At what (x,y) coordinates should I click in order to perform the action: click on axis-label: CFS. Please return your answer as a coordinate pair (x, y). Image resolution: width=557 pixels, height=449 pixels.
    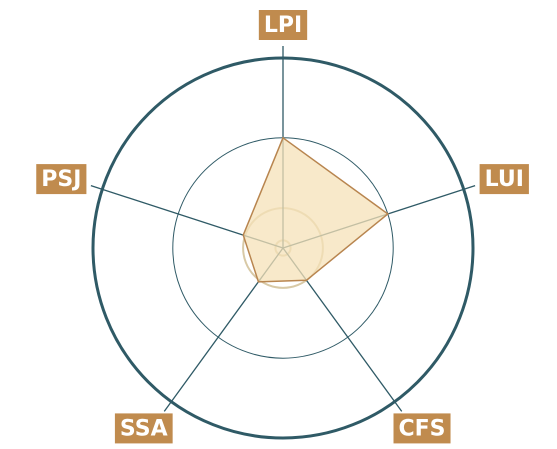
    Looking at the image, I should click on (422, 428).